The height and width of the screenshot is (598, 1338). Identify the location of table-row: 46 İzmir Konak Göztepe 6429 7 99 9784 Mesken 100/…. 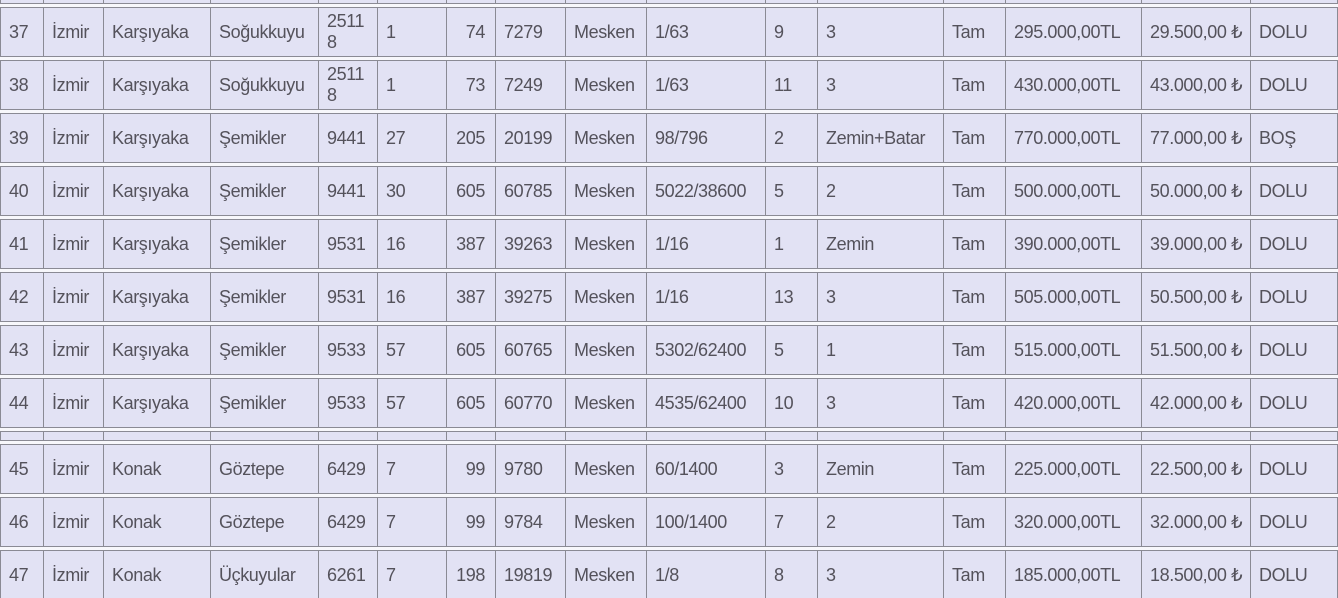
(669, 522).